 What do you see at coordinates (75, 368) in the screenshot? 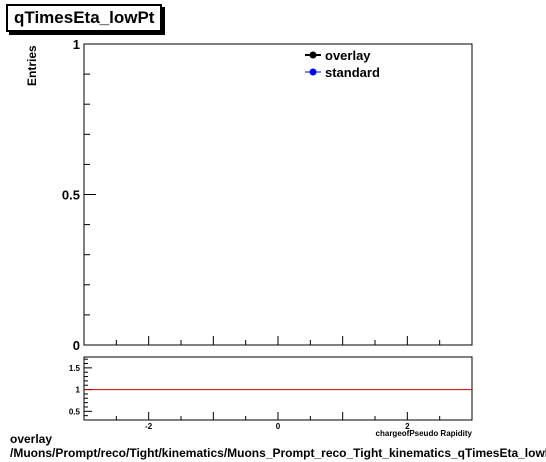
I see `ratio-y-tick-label: 1.5` at bounding box center [75, 368].